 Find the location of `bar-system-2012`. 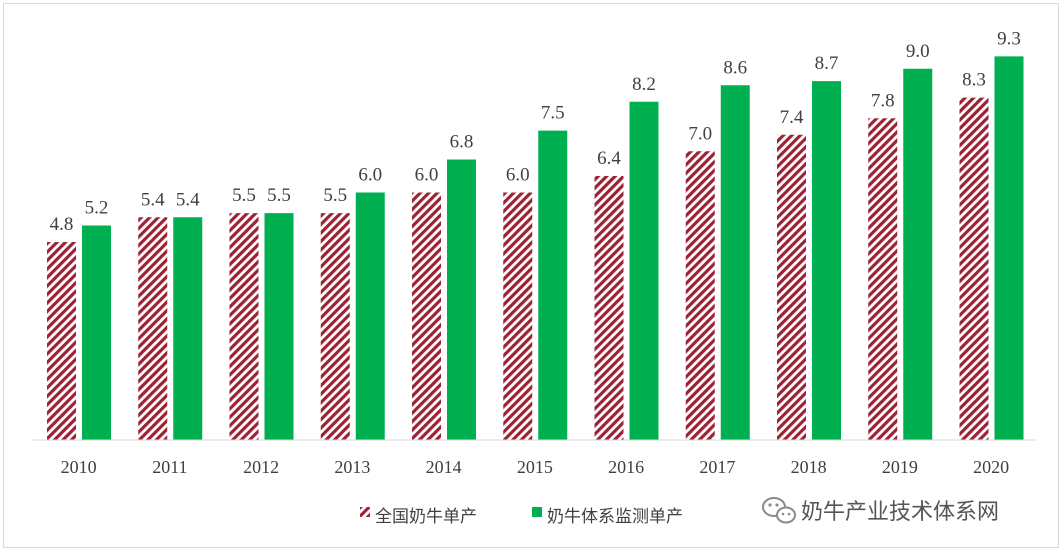

bar-system-2012 is located at coordinates (279, 326).